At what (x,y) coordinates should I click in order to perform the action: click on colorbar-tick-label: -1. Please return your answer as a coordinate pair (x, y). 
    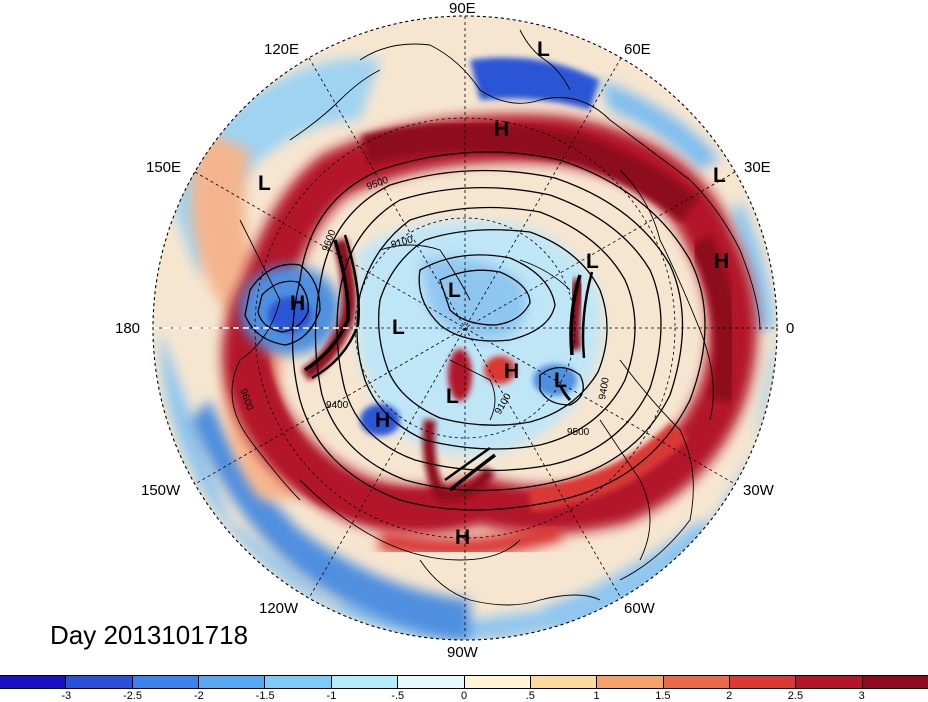
    Looking at the image, I should click on (331, 696).